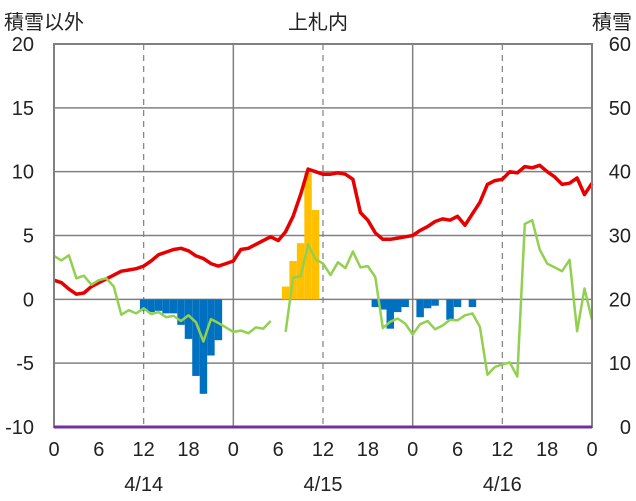  What do you see at coordinates (612, 23) in the screenshot?
I see `right-axis-title: 積雪` at bounding box center [612, 23].